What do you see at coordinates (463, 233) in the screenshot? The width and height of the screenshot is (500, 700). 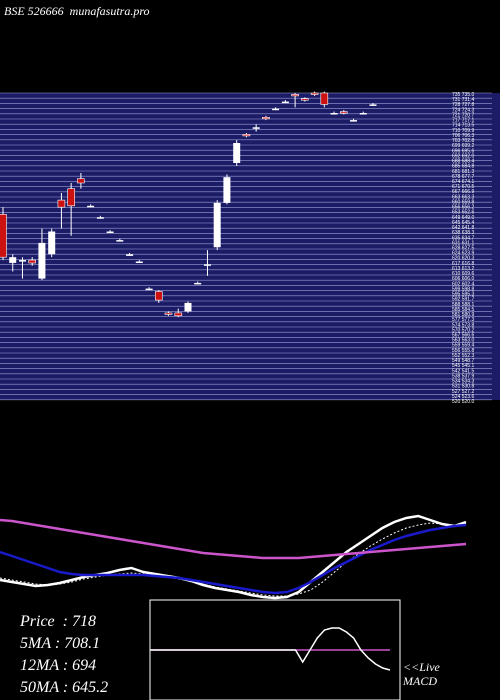 I see `price-tick-label: 638 638.3` at bounding box center [463, 233].